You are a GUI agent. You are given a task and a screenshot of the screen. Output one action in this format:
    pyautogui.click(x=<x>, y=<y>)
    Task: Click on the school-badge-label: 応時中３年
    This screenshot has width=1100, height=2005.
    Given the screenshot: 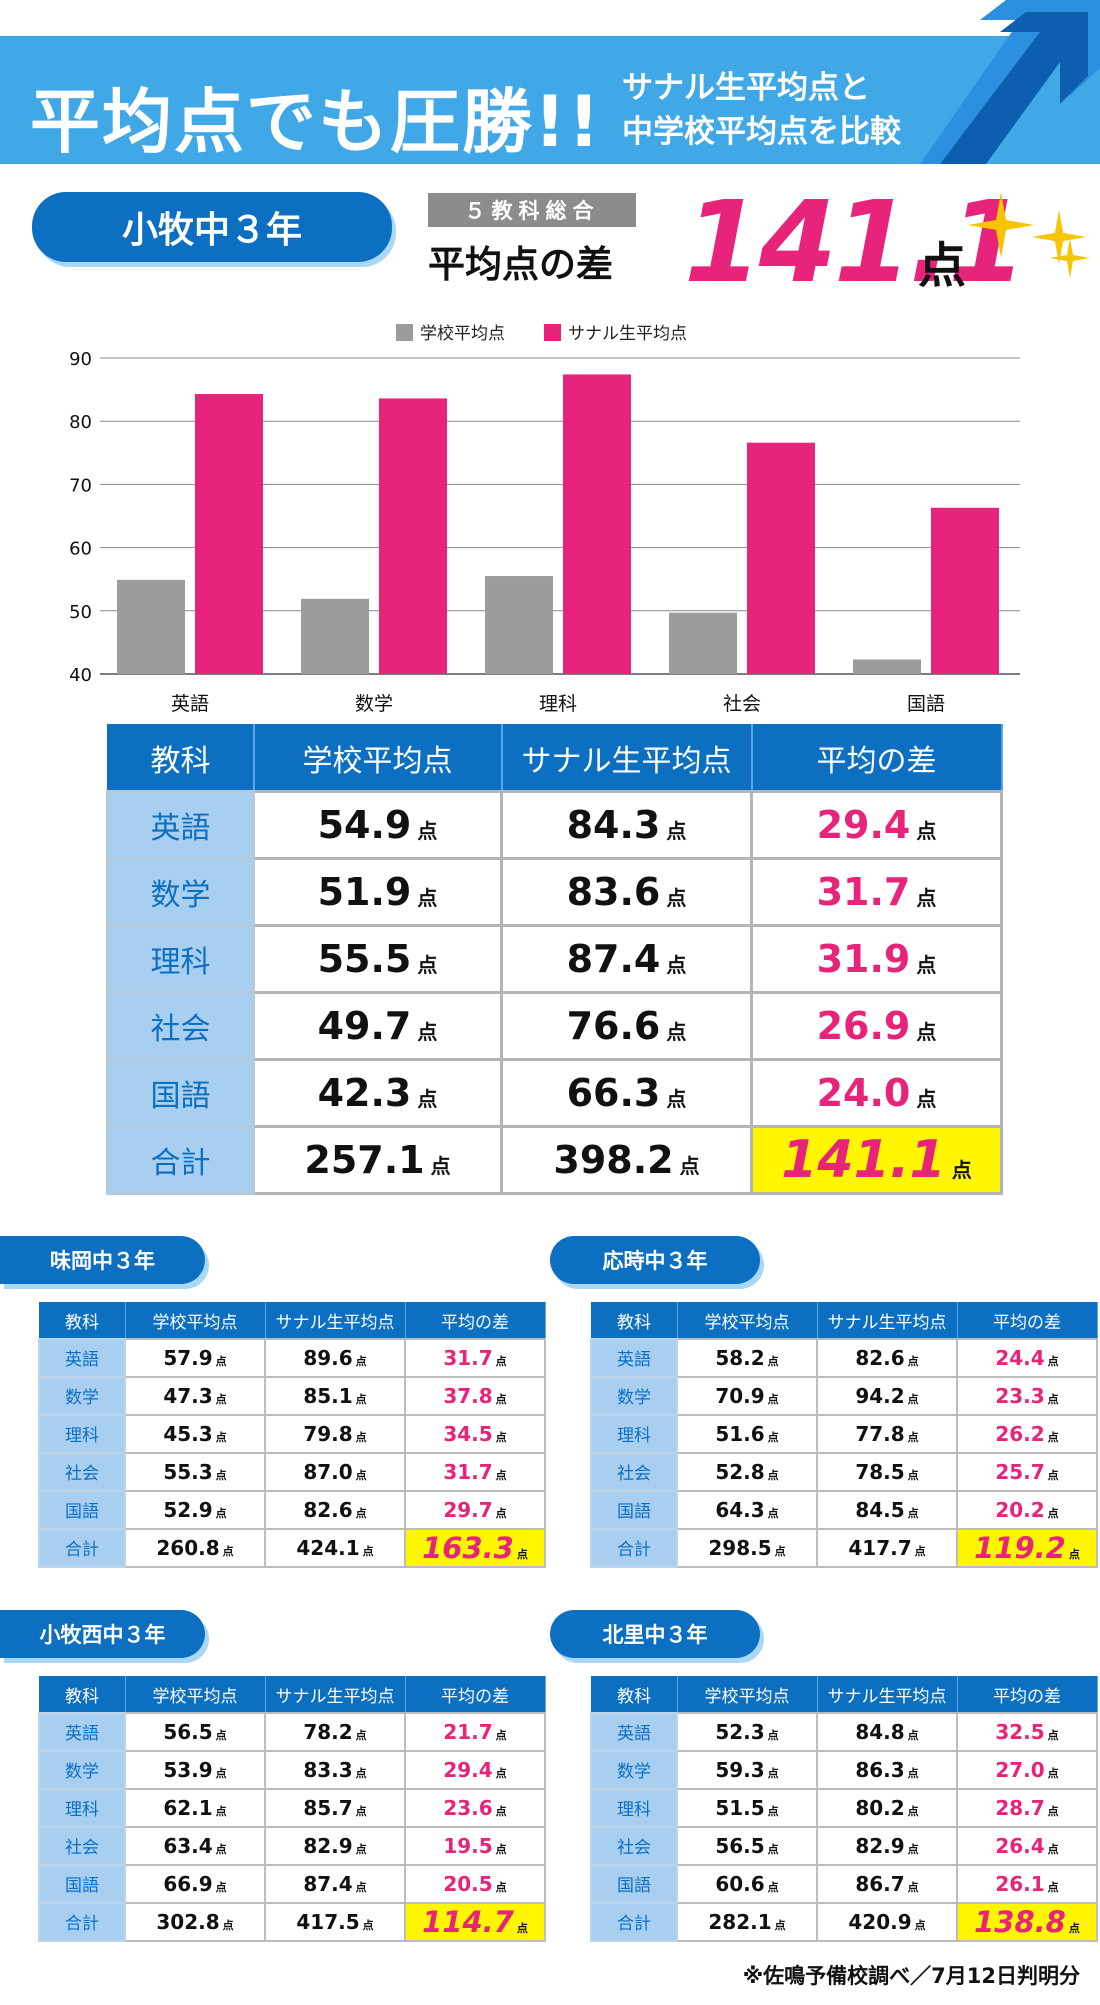 What is the action you would take?
    pyautogui.click(x=655, y=1261)
    